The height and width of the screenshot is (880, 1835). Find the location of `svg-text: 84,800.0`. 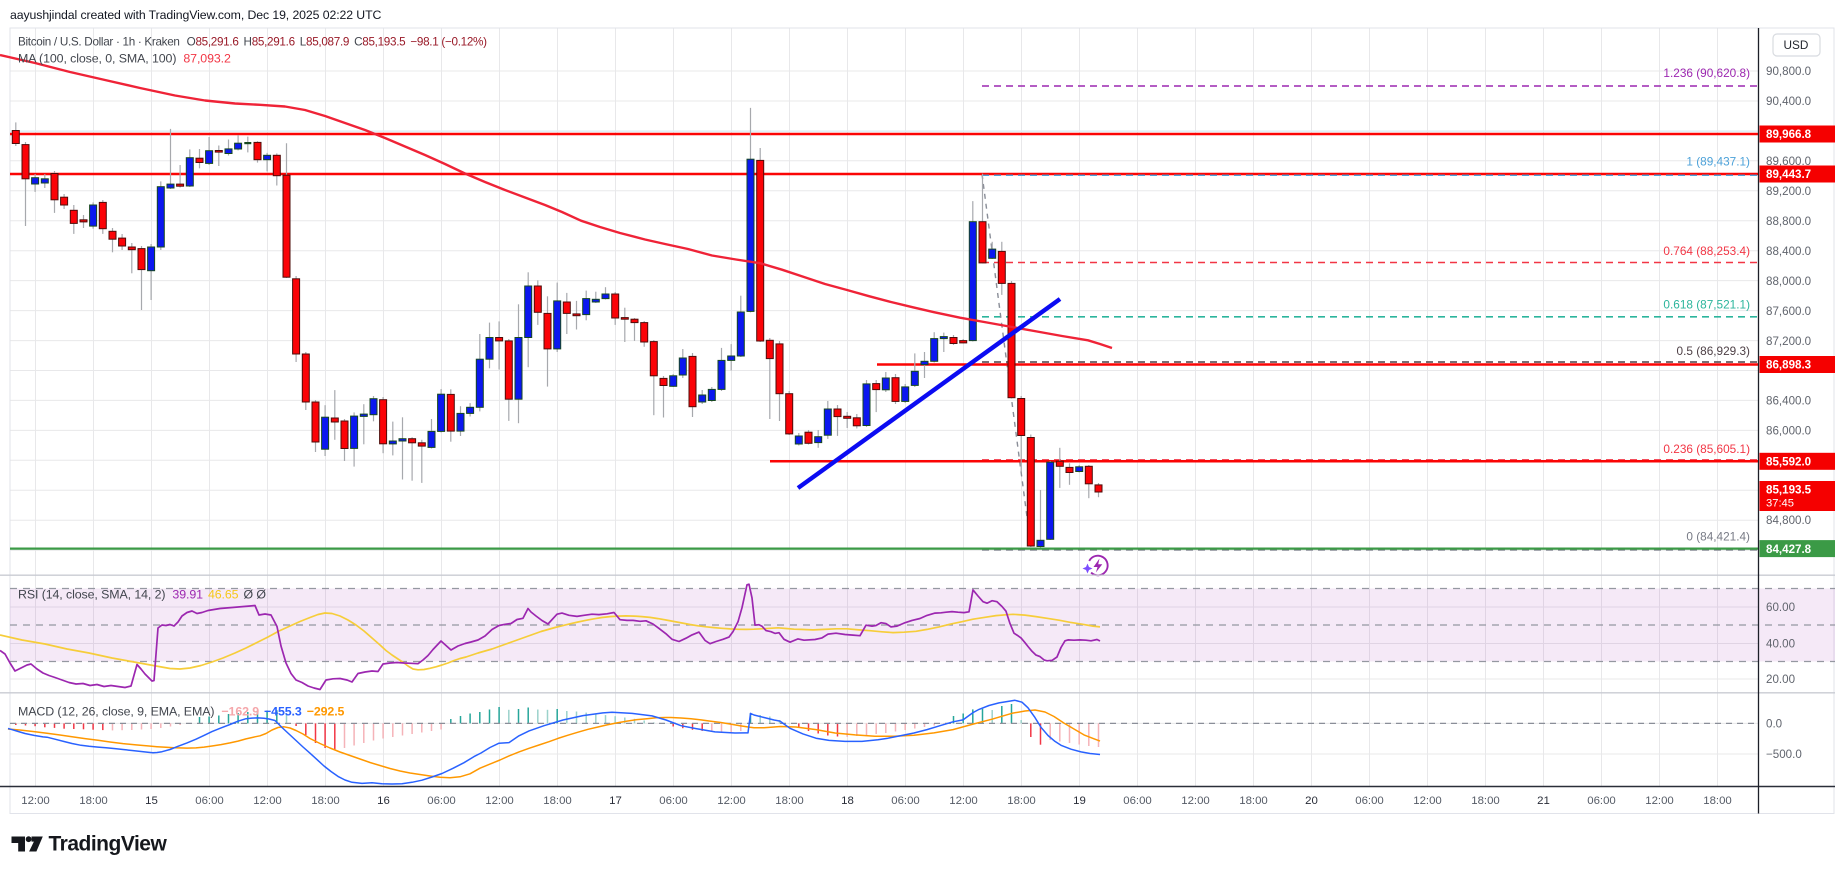

svg-text: 84,800.0 is located at coordinates (1788, 520).